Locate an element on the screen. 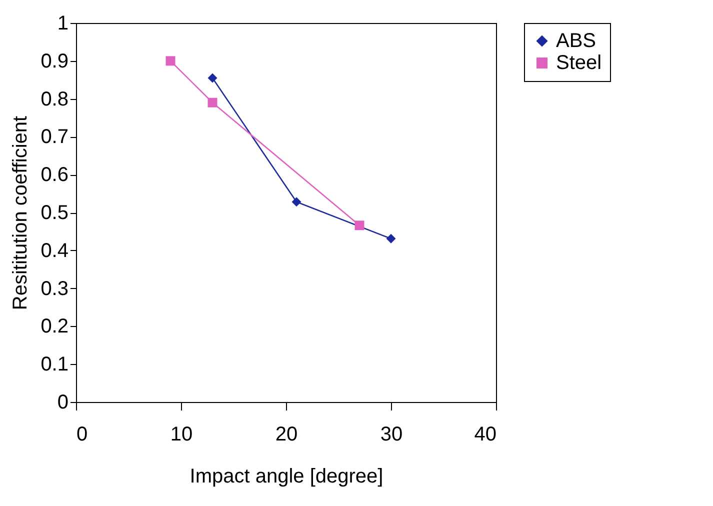 This screenshot has height=506, width=713. y-tick-label: 0 is located at coordinates (62, 403).